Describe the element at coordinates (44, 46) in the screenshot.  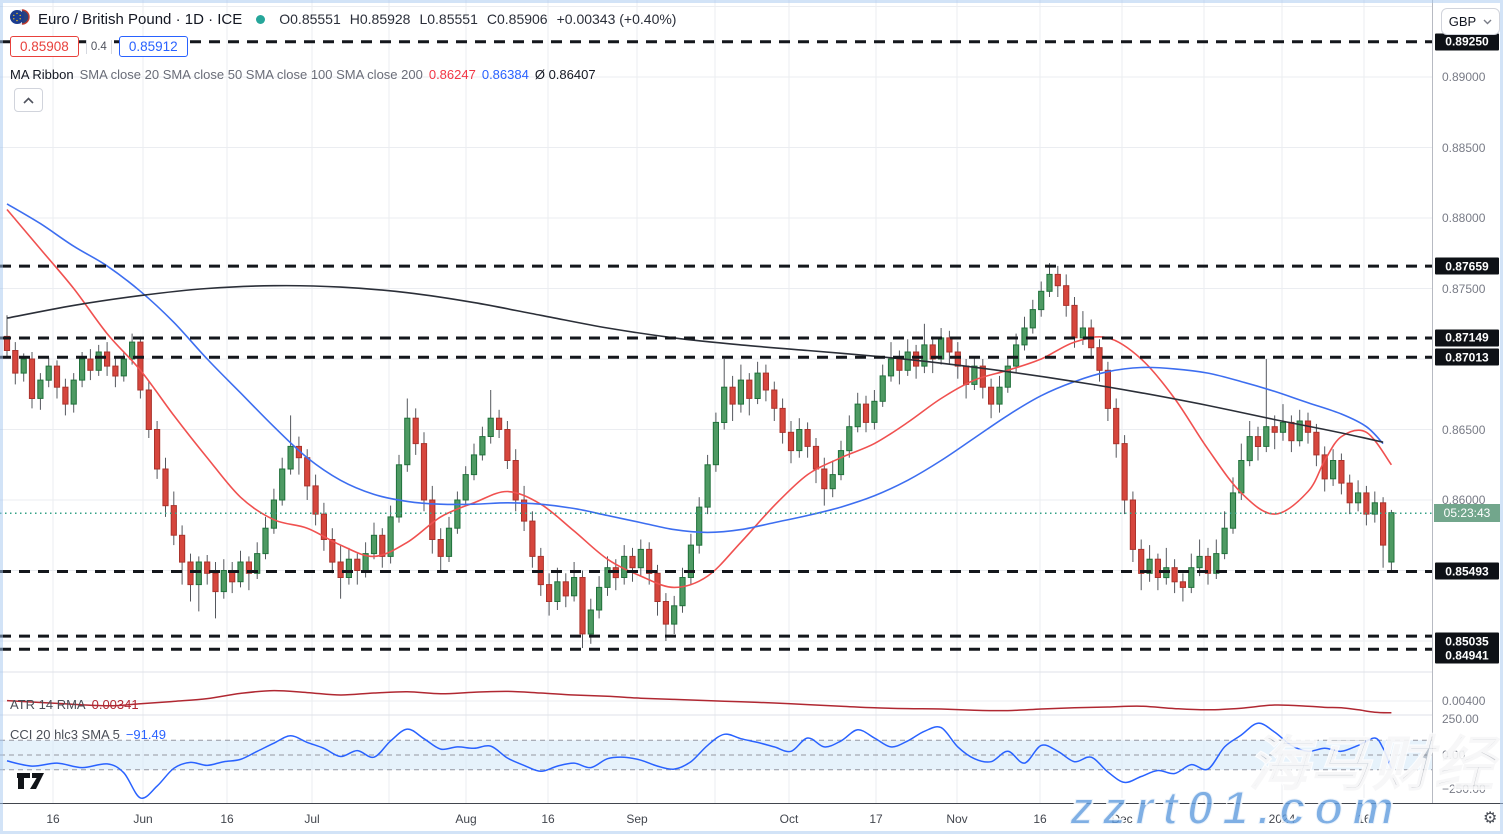
I see `sell-button: 0.85908` at that location.